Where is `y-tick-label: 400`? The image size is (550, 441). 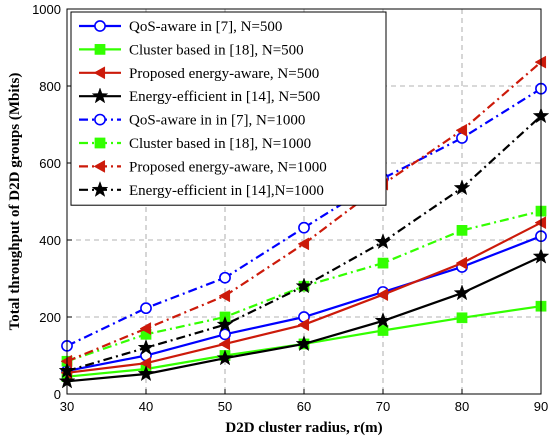 y-tick-label: 400 is located at coordinates (50, 240).